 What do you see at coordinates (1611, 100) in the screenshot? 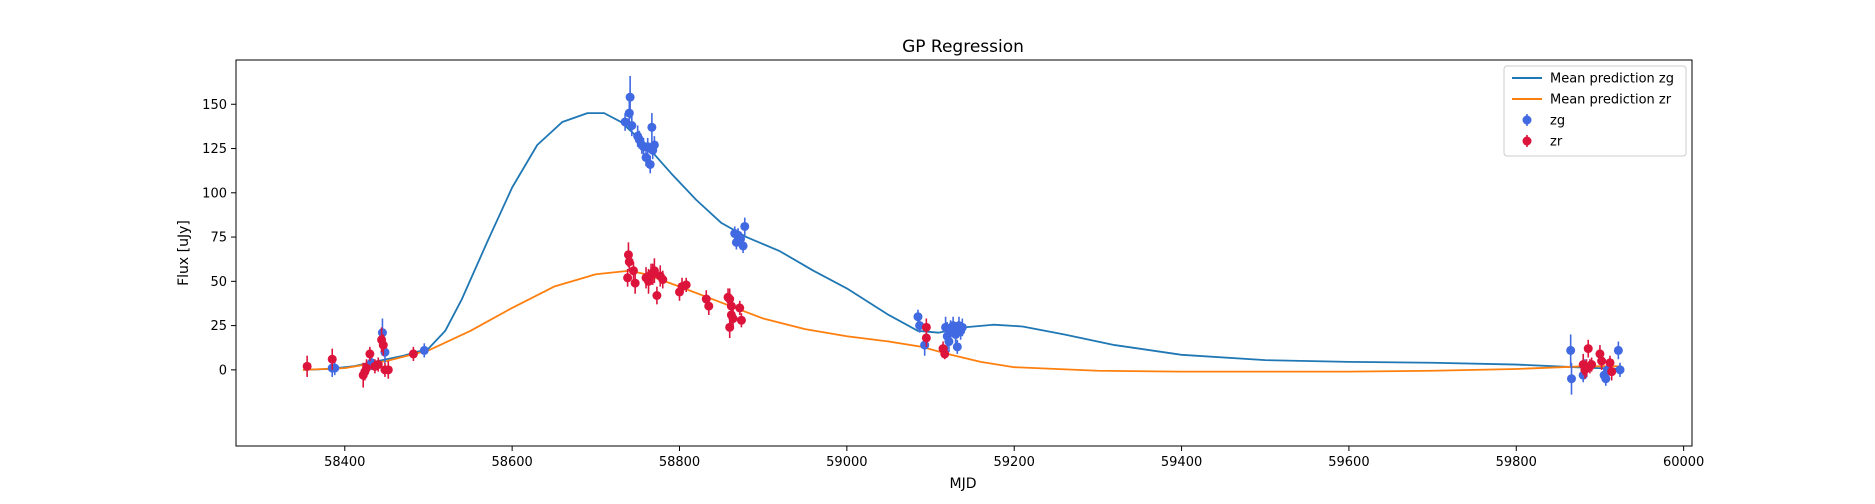
I see `legend-label: Mean prediction zr` at bounding box center [1611, 100].